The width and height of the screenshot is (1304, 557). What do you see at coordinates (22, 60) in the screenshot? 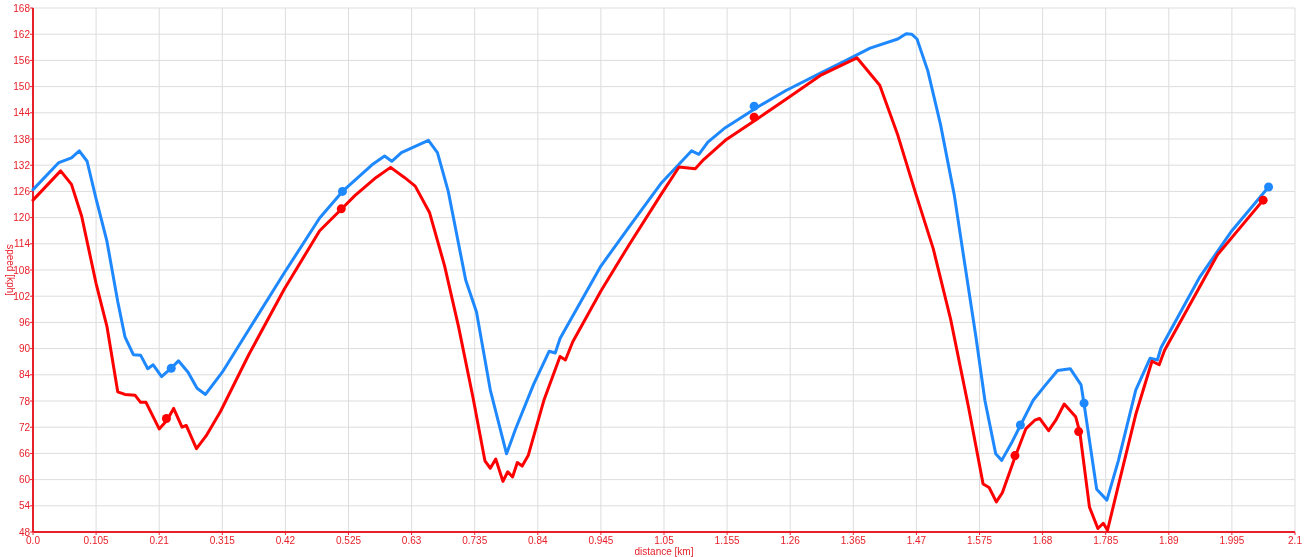
I see `y-tick-label: 156` at bounding box center [22, 60].